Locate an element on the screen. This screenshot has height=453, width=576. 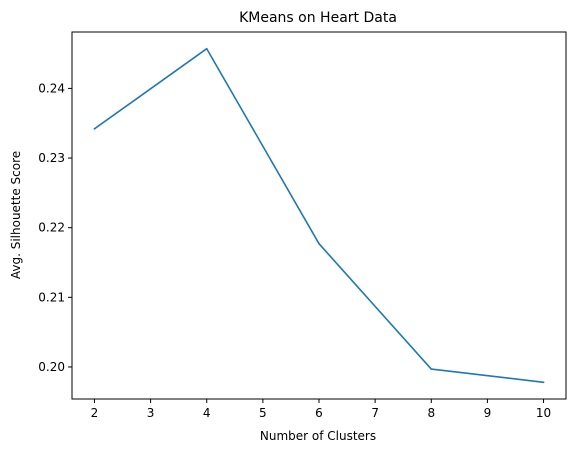
x-tick-label: 5 is located at coordinates (263, 413).